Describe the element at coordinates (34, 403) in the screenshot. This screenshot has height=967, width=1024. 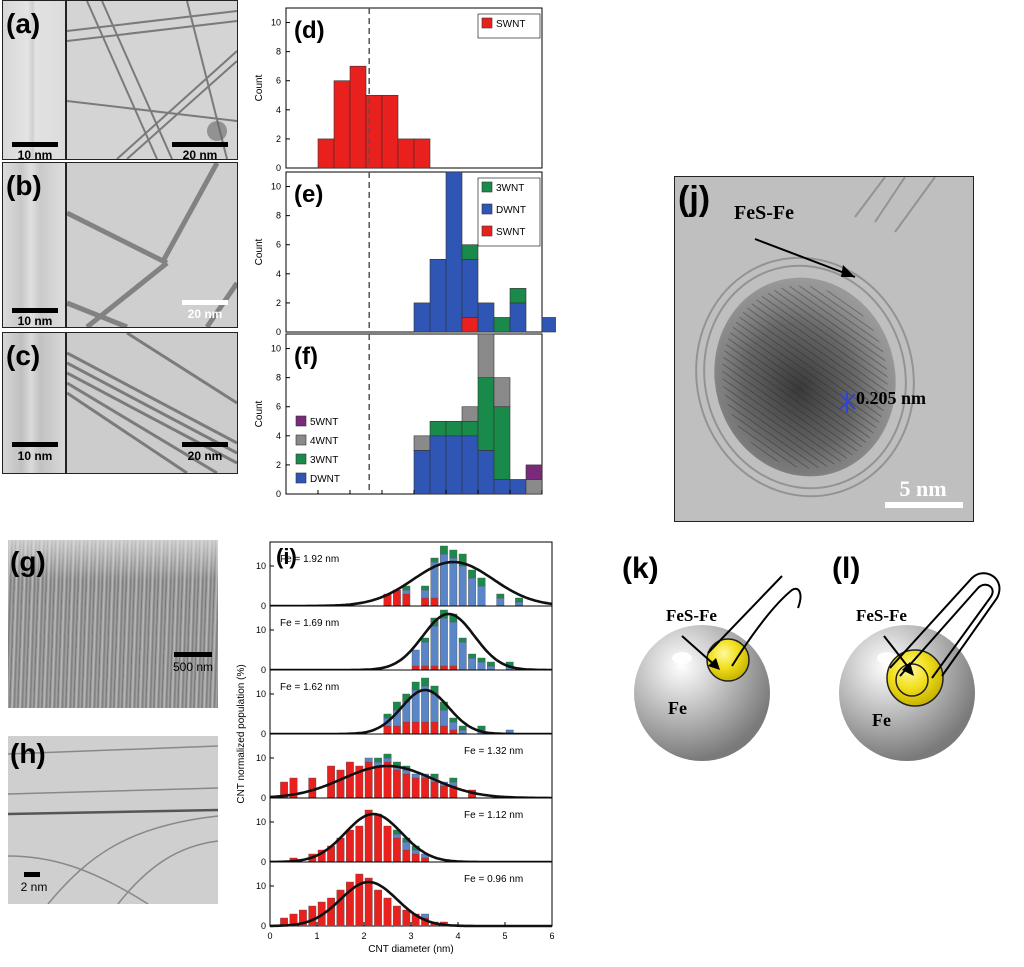
I see `tem-image-c-narrow` at that location.